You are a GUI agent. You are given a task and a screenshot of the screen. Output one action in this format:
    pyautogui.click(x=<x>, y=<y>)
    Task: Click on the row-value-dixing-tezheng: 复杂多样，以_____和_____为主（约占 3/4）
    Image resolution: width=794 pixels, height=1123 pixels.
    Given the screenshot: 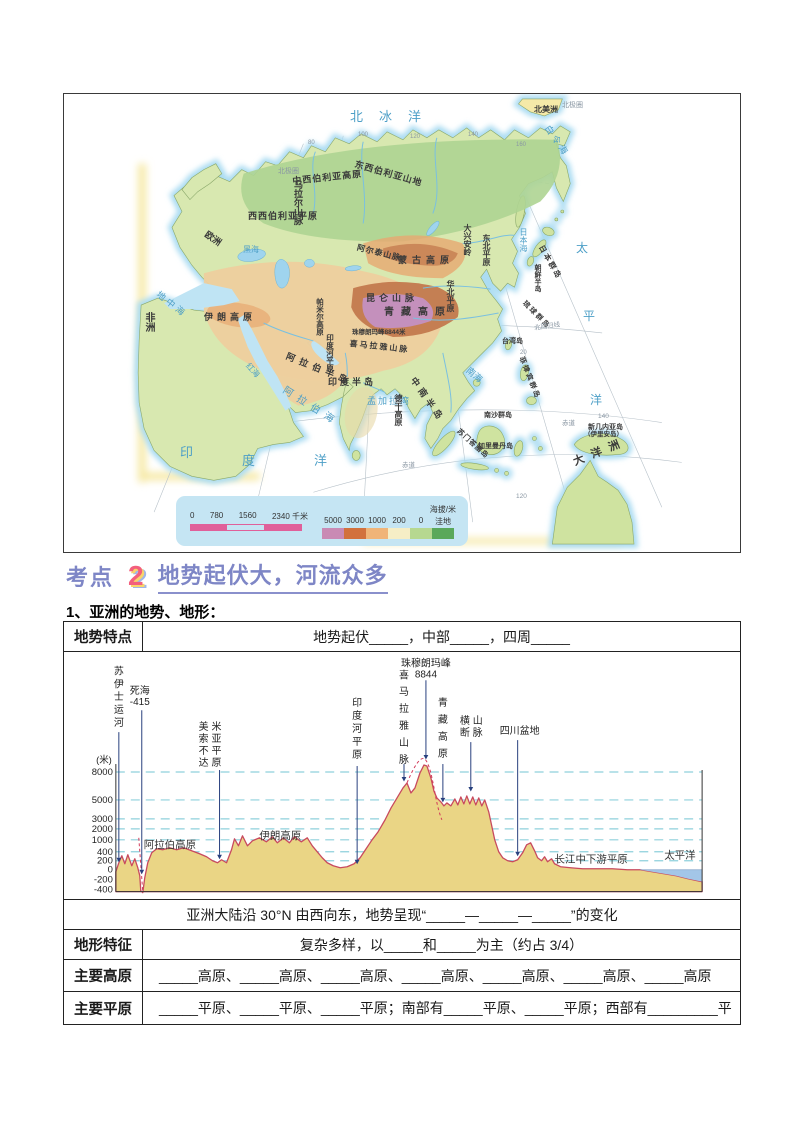 What is the action you would take?
    pyautogui.click(x=441, y=944)
    